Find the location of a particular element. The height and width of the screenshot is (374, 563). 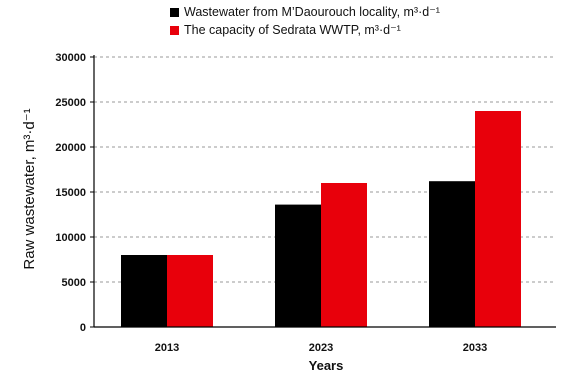

y-axis-label: Raw wastewater, m³·d⁻¹ is located at coordinates (29, 188).